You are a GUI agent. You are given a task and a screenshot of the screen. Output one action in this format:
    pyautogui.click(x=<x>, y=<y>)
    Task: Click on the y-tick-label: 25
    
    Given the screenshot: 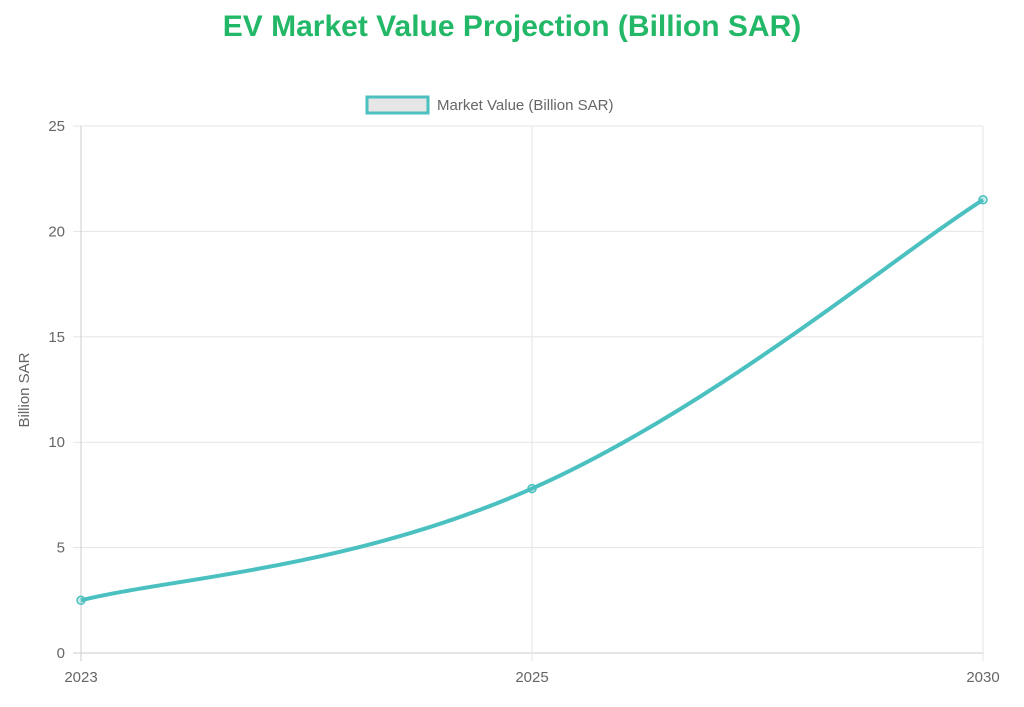 What is the action you would take?
    pyautogui.click(x=56, y=126)
    